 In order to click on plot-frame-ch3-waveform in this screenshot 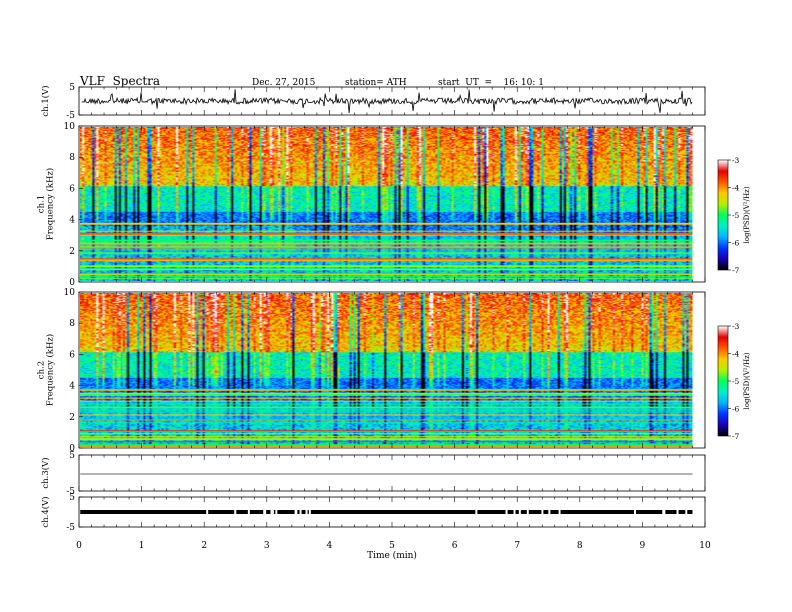, I will do `click(392, 473)`.